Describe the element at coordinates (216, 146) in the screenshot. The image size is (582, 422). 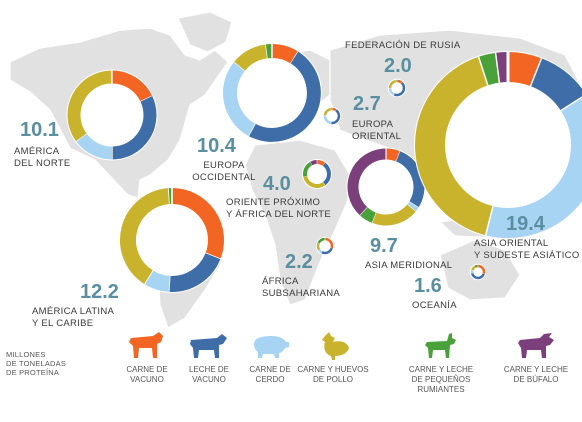
I see `western-europe-value: 10.4` at that location.